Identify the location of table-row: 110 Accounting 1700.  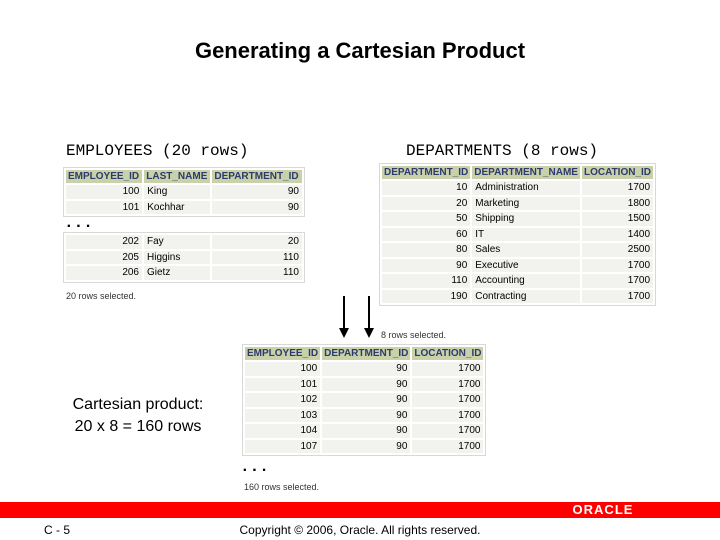
(518, 281).